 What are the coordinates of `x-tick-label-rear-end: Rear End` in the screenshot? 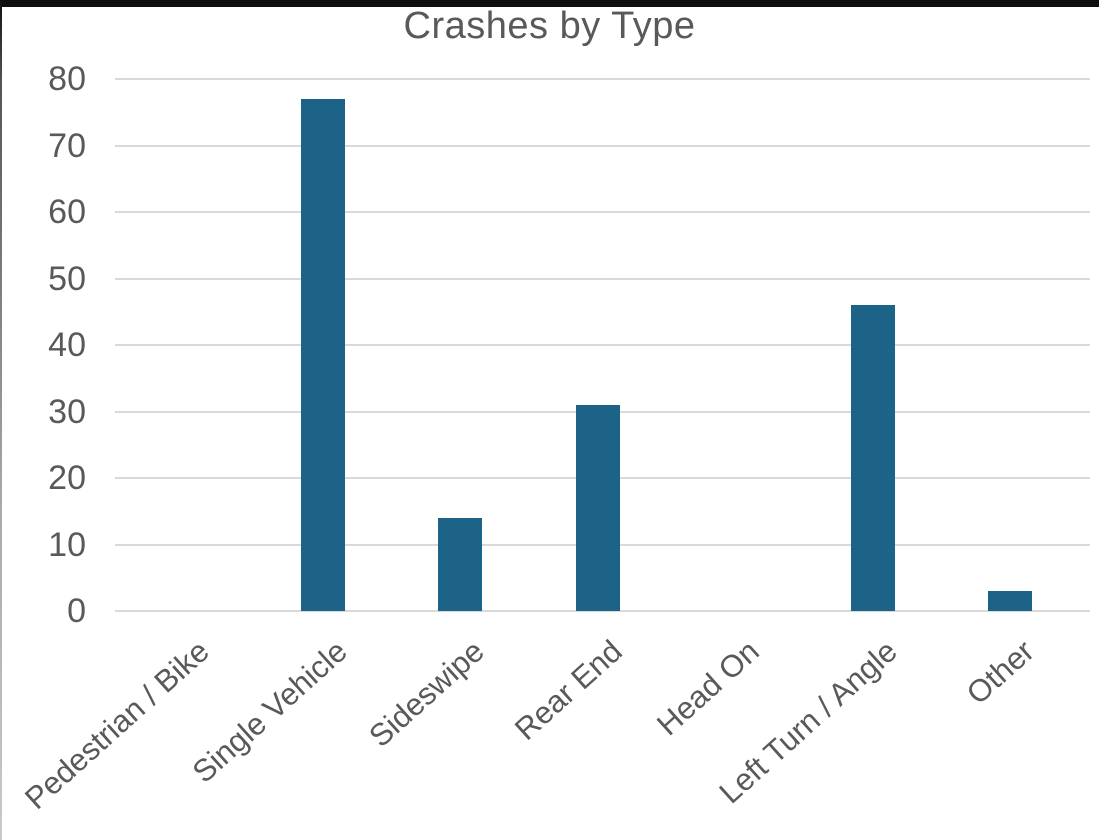 It's located at (568, 690).